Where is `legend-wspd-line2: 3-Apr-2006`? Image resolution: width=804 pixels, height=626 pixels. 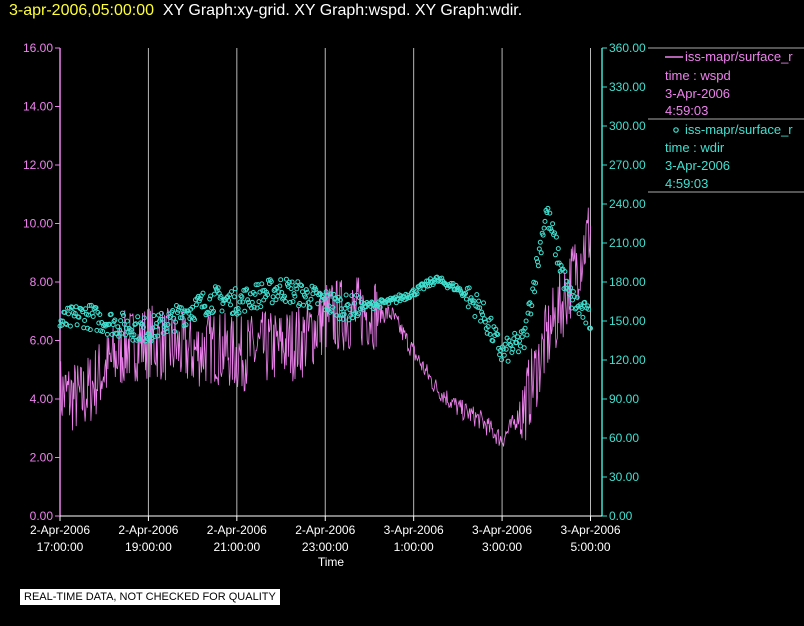 legend-wspd-line2: 3-Apr-2006 is located at coordinates (697, 93).